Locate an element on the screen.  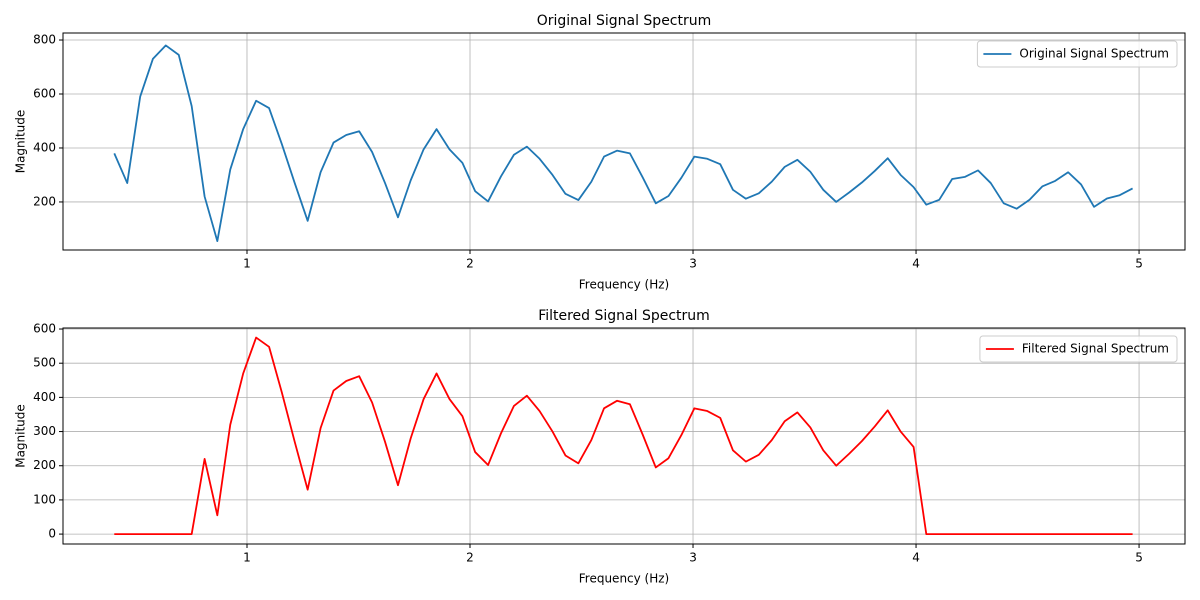
legend-label: Filtered Signal Spectrum is located at coordinates (1095, 349).